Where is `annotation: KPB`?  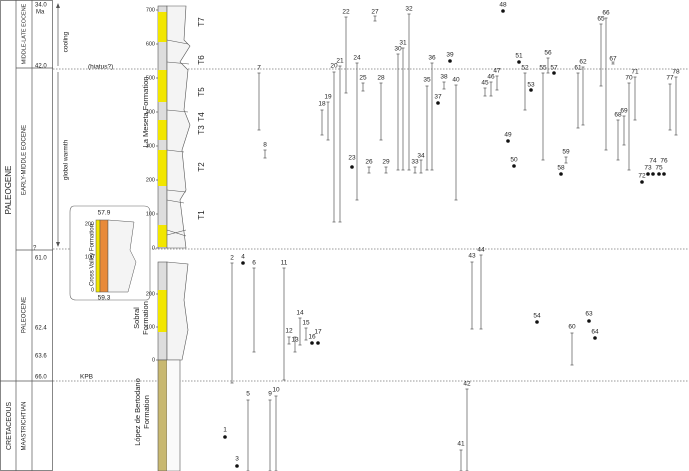 annotation: KPB is located at coordinates (86, 377).